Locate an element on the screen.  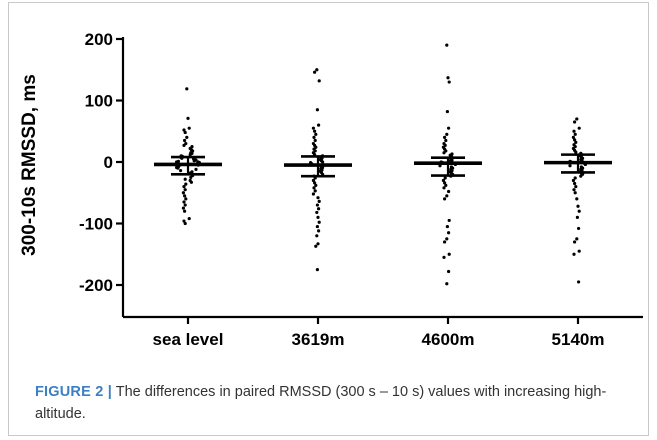
summary-bars is located at coordinates (383, 165).